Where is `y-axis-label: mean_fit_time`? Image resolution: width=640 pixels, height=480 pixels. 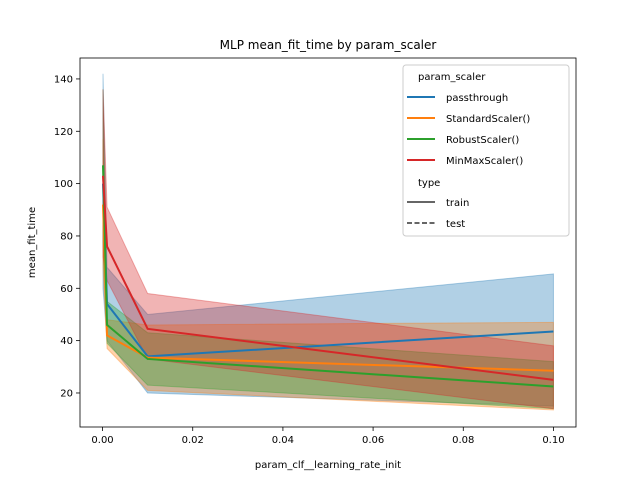
y-axis-label: mean_fit_time is located at coordinates (32, 242).